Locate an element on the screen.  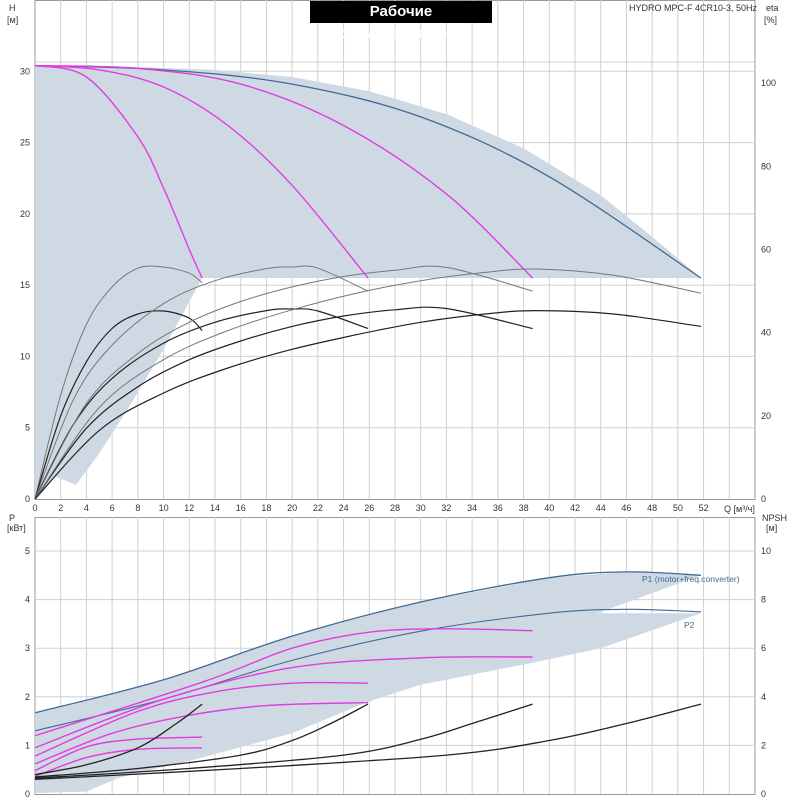
x-tick-label: 16 is located at coordinates (241, 508).